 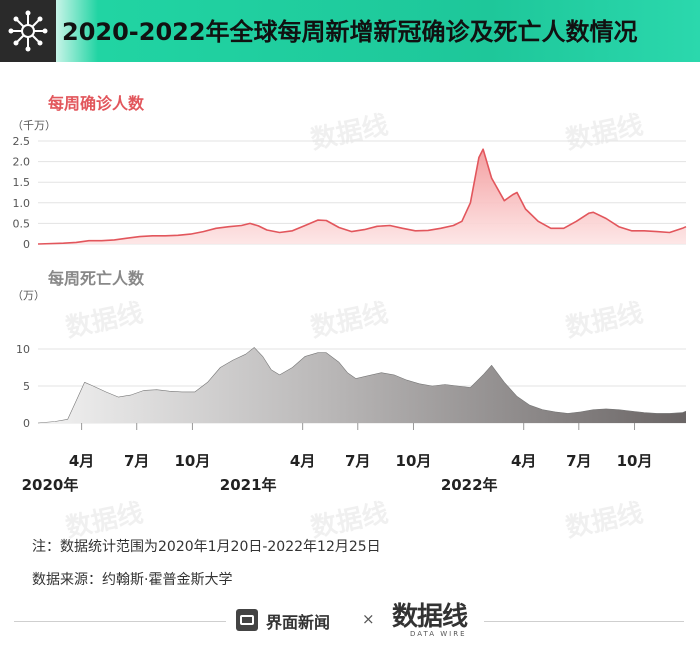 What do you see at coordinates (50, 485) in the screenshot?
I see `x-year-label: 2020年` at bounding box center [50, 485].